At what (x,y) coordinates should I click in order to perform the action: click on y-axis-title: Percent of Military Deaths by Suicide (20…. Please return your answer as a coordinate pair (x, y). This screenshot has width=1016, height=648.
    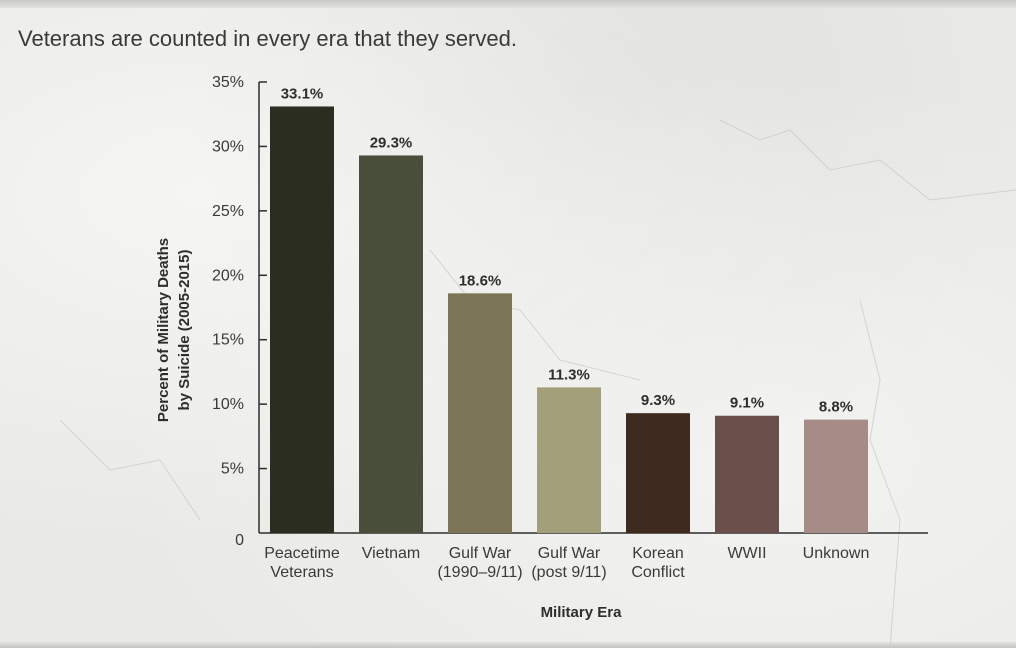
    Looking at the image, I should click on (174, 330).